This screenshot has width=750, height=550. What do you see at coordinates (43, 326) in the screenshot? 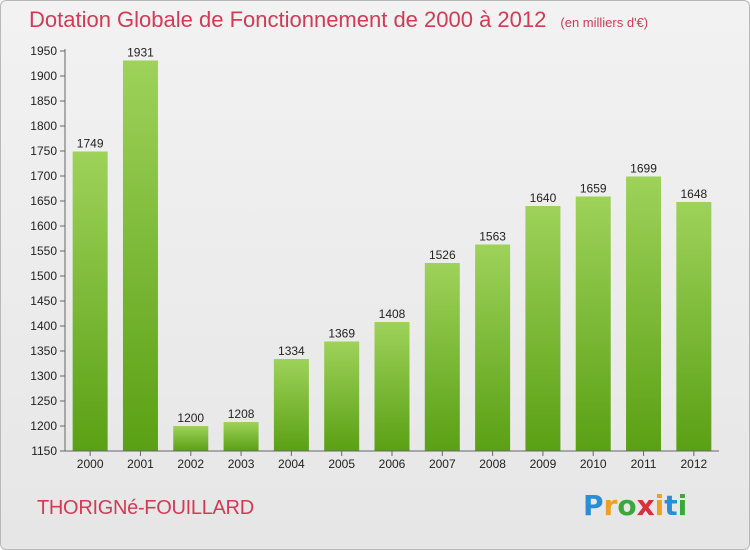
I see `y-tick-label: 1400` at bounding box center [43, 326].